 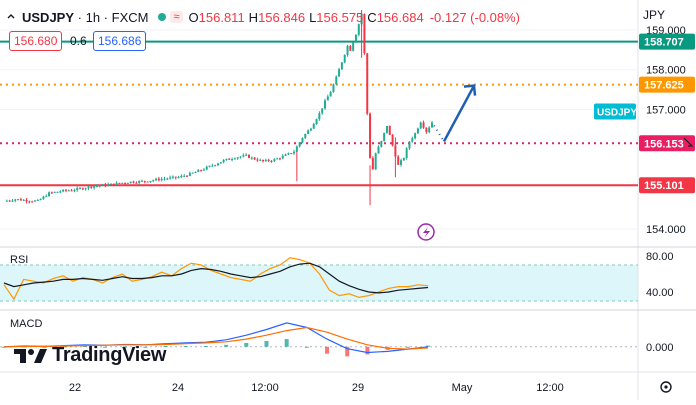 What do you see at coordinates (19, 260) in the screenshot?
I see `rsi-label: RSI` at bounding box center [19, 260].